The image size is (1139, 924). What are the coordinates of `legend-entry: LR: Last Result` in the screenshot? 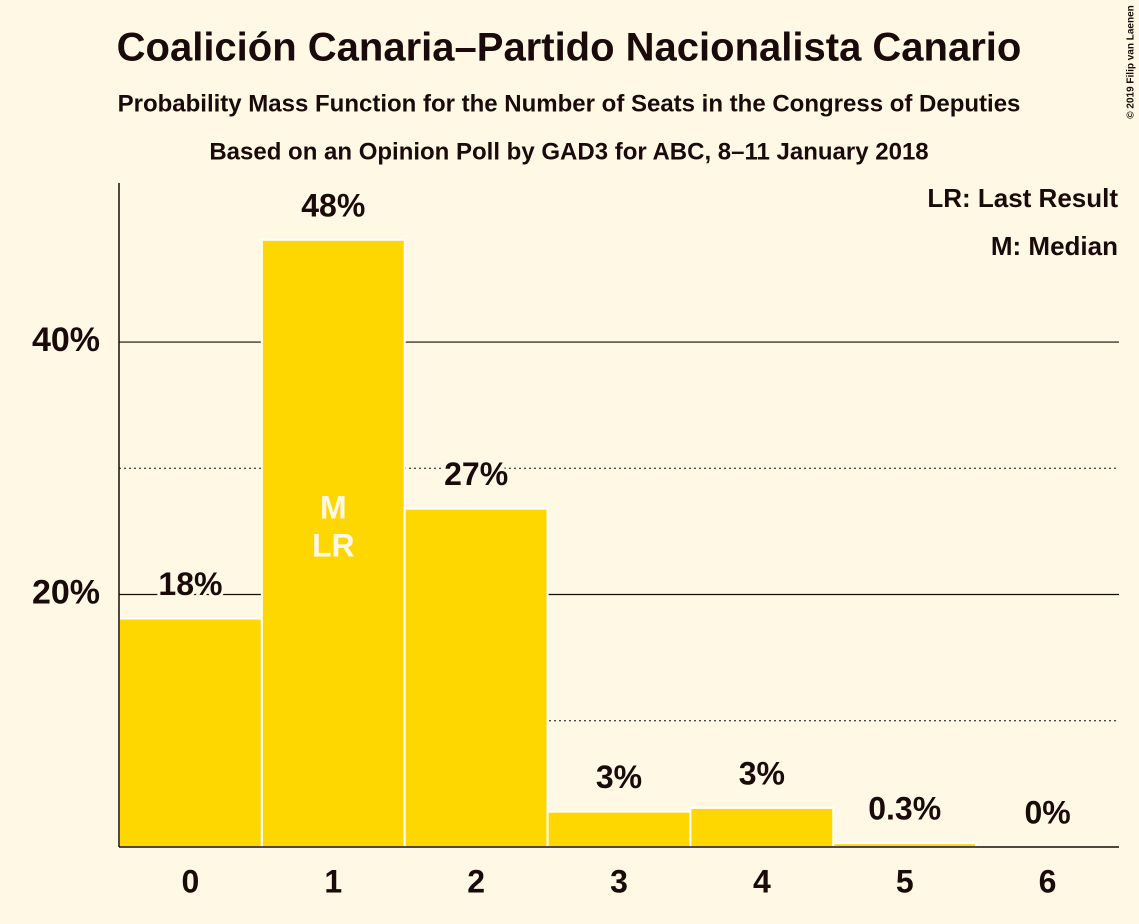 It's located at (1022, 198).